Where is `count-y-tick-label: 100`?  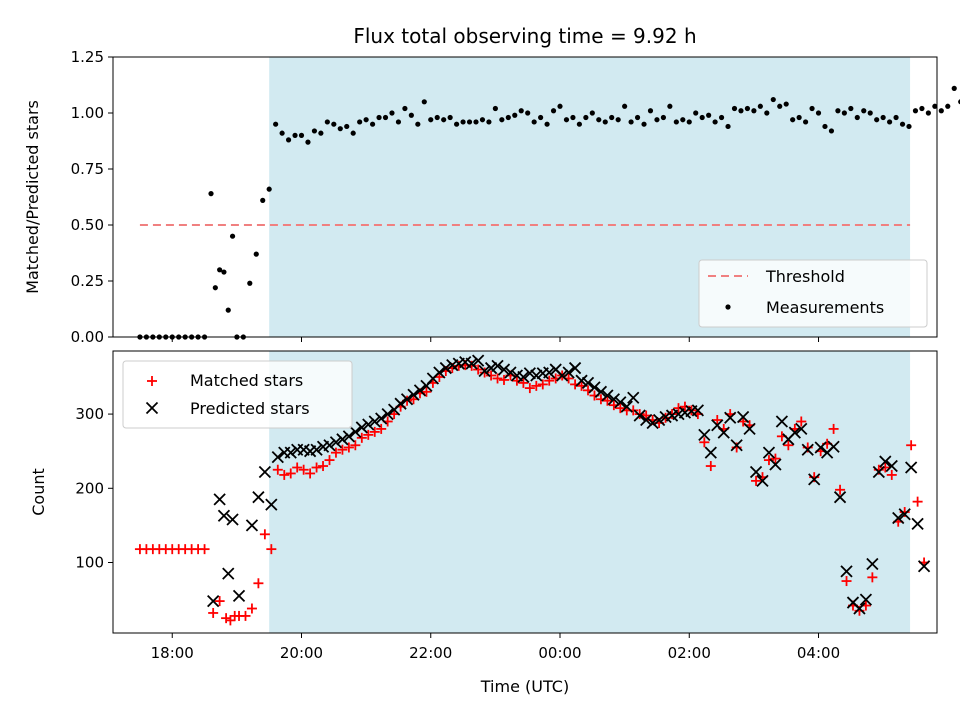
count-y-tick-label: 100 is located at coordinates (89, 563).